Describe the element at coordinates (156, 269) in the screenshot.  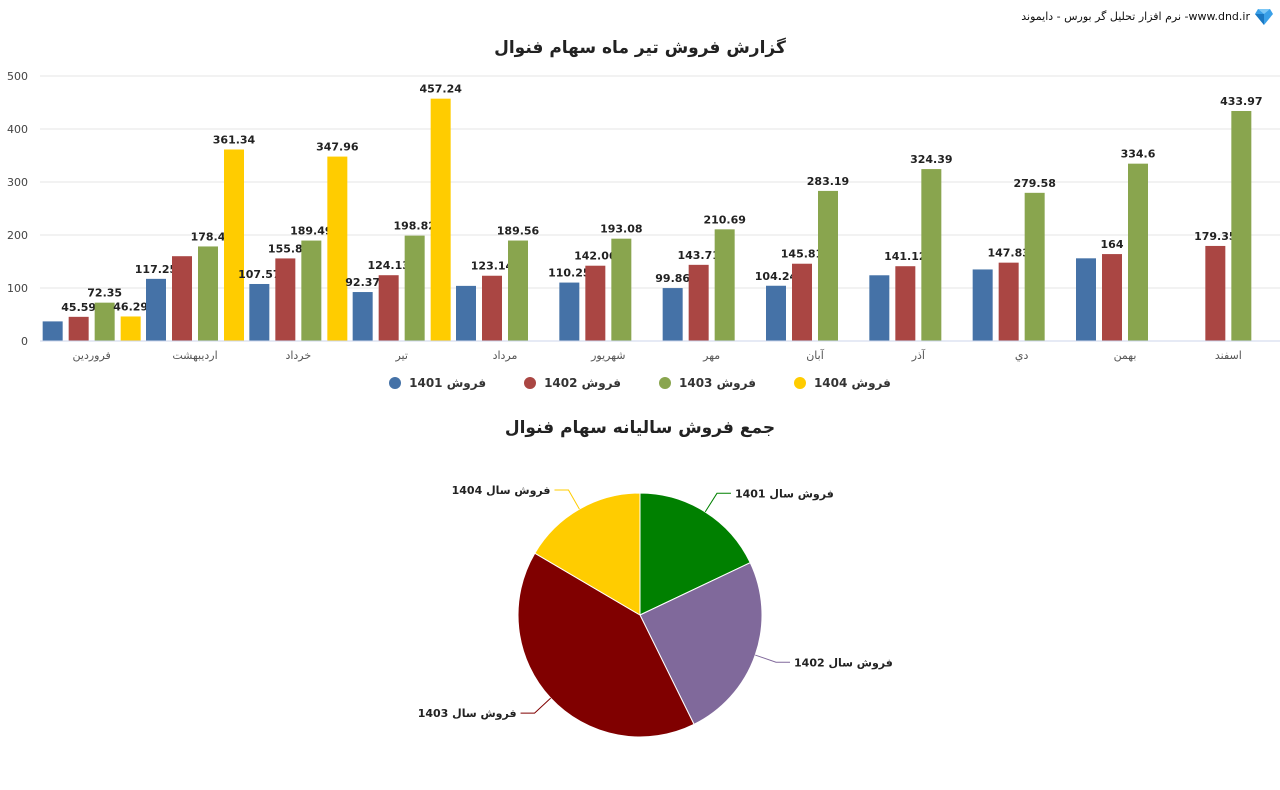
I see `data-label: 117.25` at that location.